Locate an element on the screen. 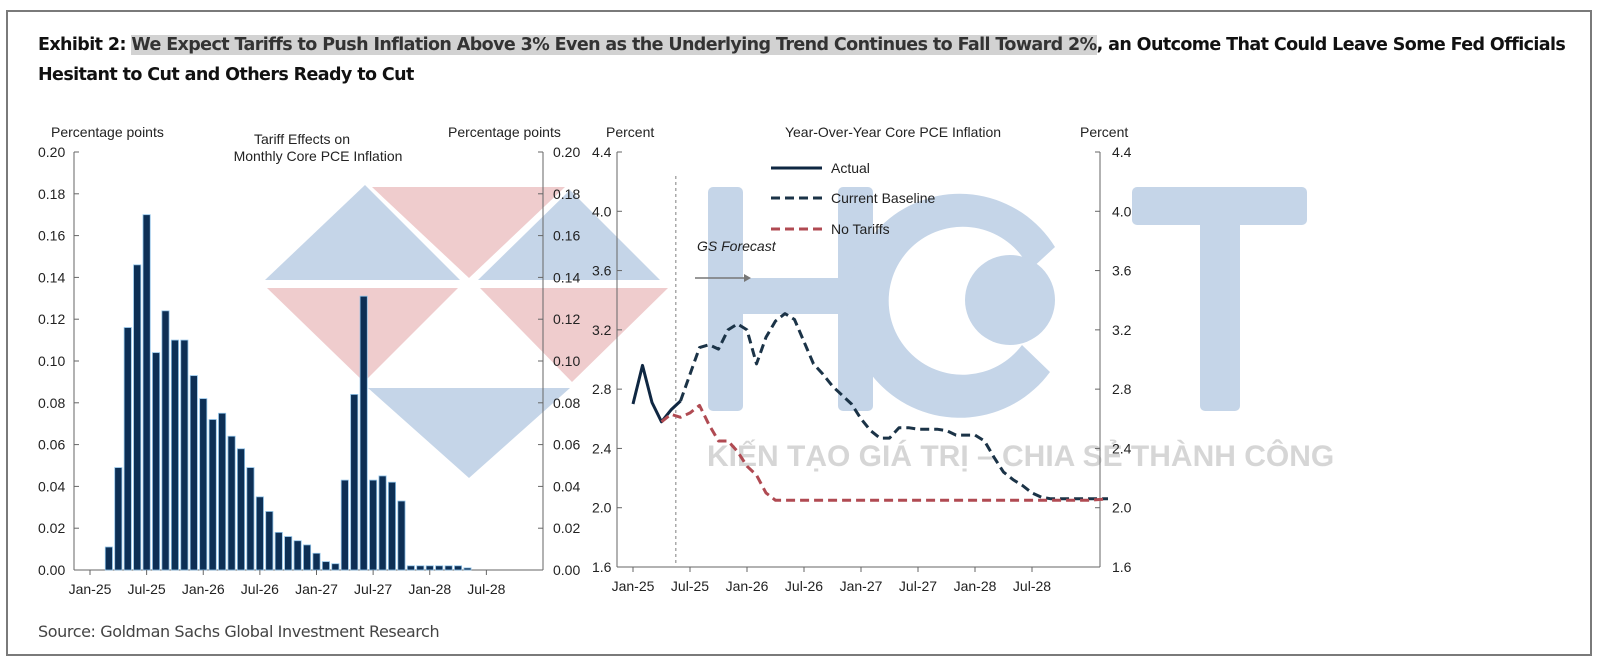  right-ytick-label-left: 2.8 is located at coordinates (602, 389).